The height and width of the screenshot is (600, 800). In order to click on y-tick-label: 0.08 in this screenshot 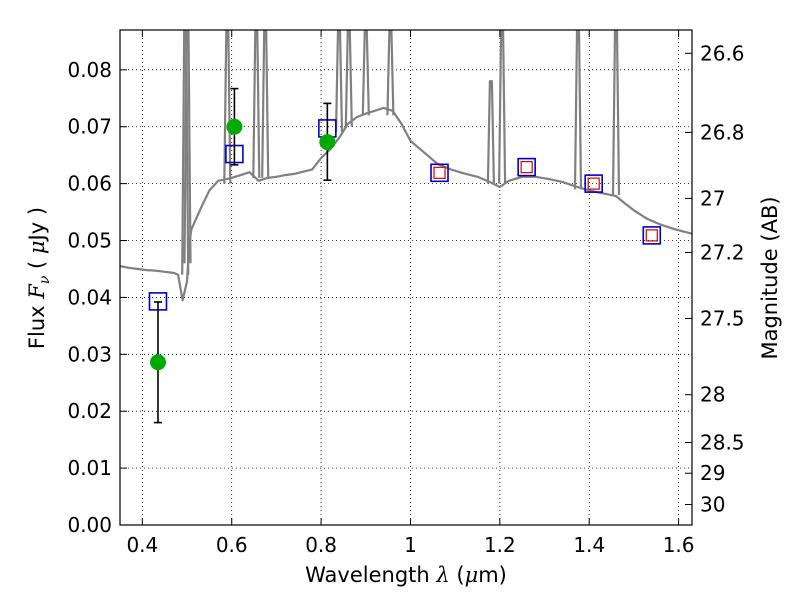, I will do `click(89, 70)`.